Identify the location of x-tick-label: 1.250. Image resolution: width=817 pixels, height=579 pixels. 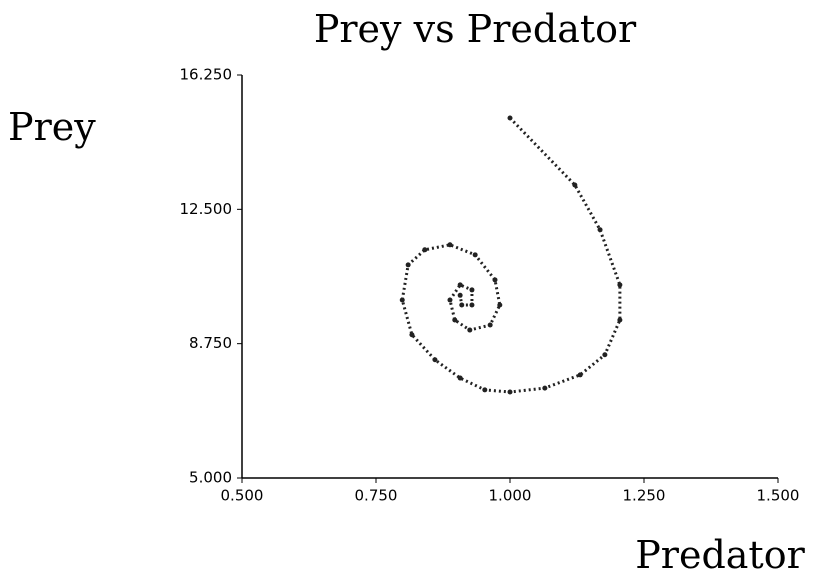
(644, 496).